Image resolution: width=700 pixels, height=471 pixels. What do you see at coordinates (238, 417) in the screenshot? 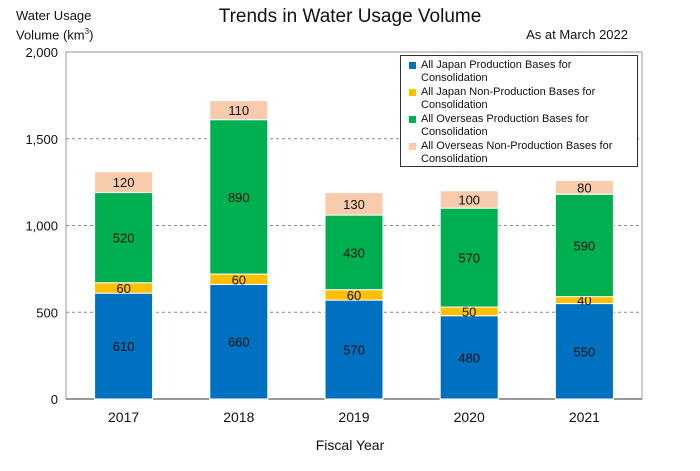
I see `x-tick-label: 2018` at bounding box center [238, 417].